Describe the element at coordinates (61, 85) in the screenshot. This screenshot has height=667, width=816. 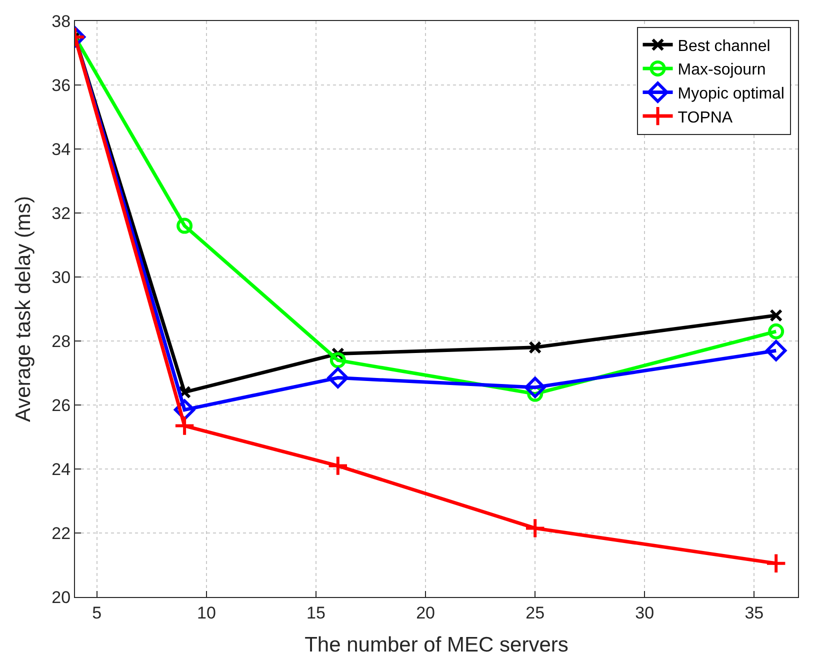
I see `y-tick-label: 36` at that location.